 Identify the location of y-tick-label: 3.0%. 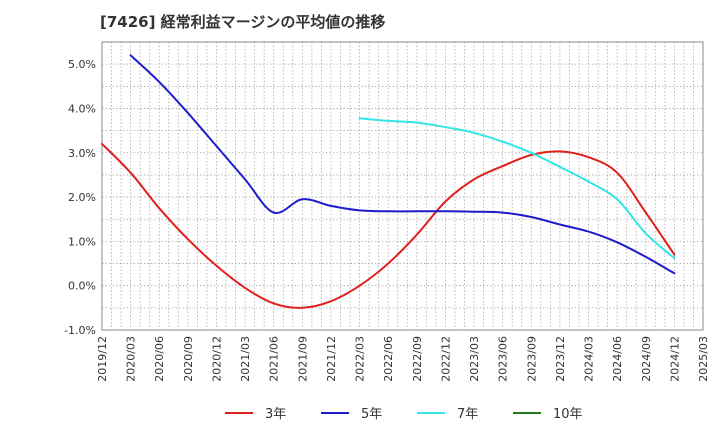
(82, 153).